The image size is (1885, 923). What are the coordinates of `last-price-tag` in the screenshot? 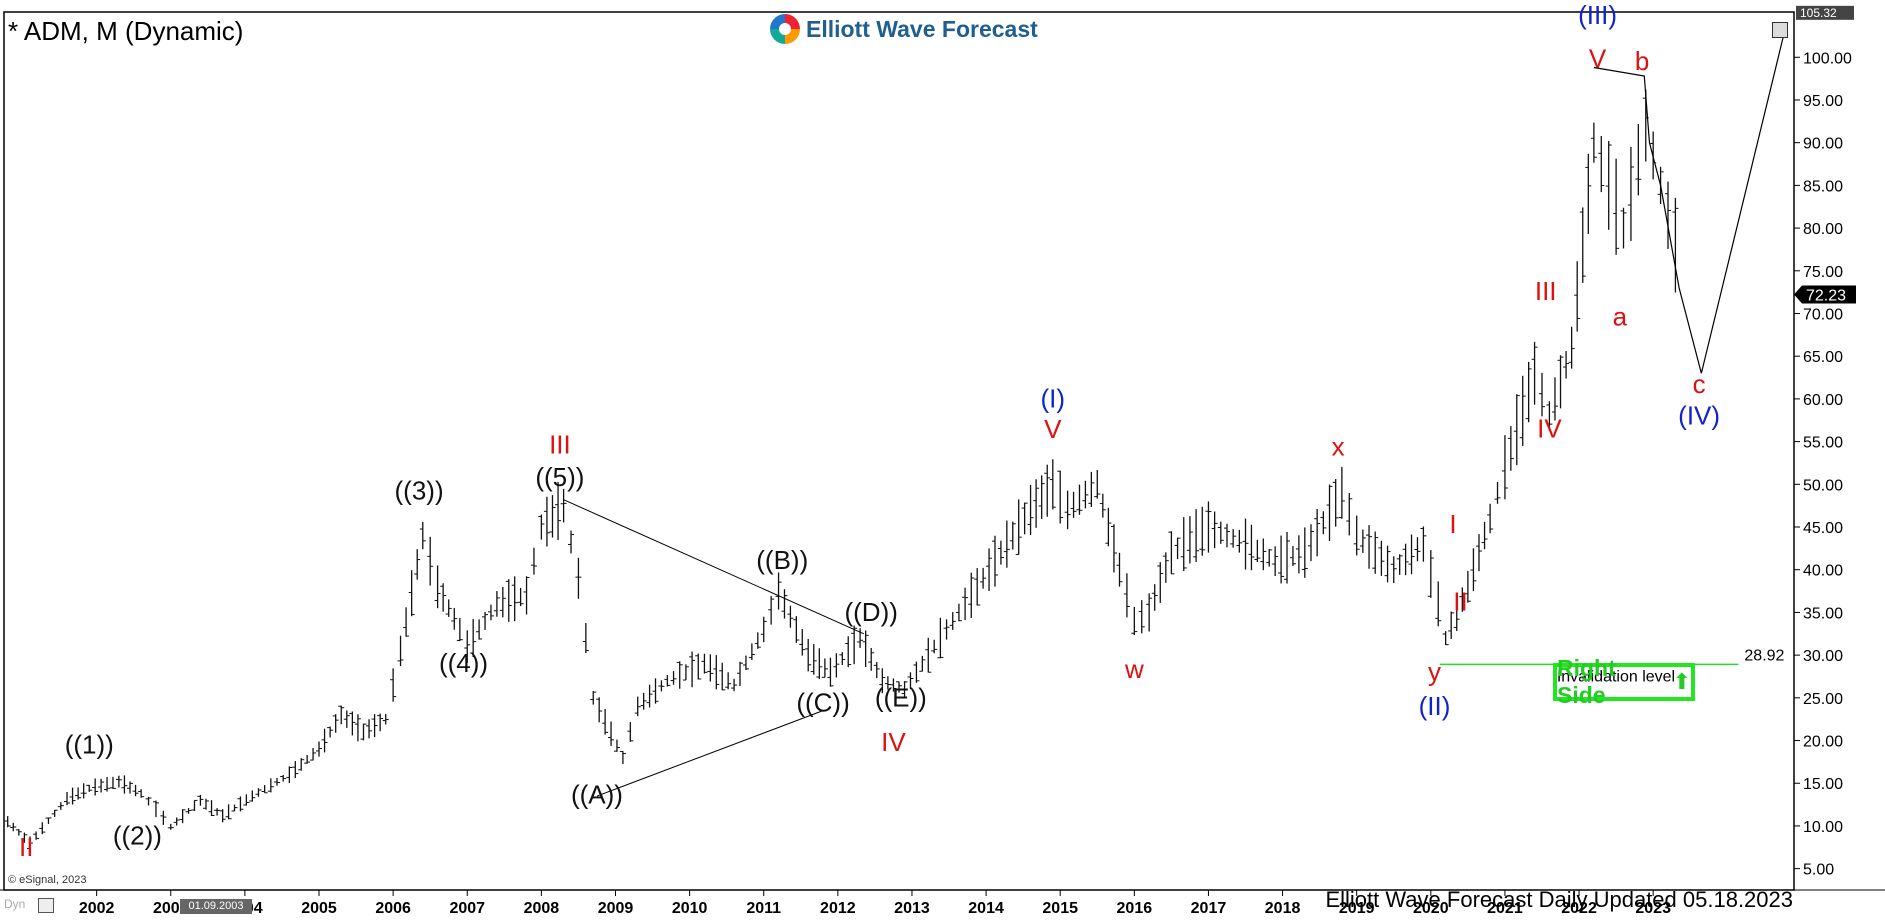 It's located at (1825, 294).